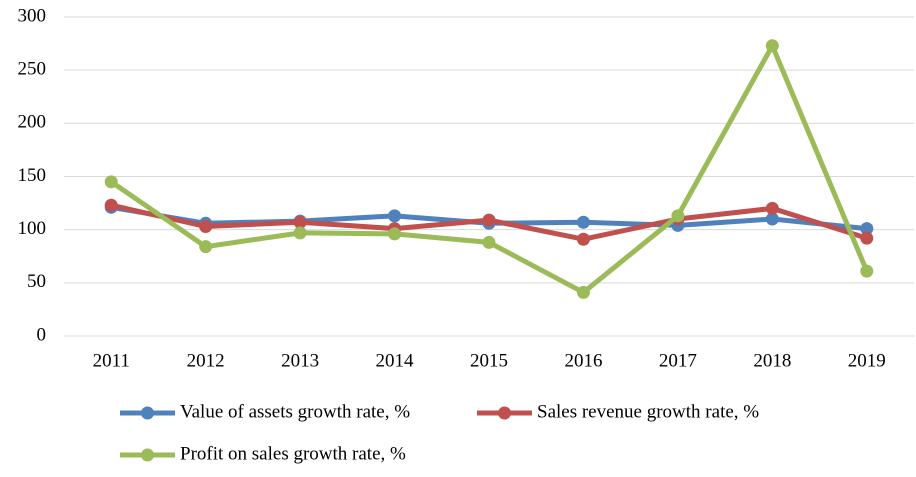 This screenshot has width=916, height=477. What do you see at coordinates (32, 15) in the screenshot?
I see `y-tick-label: 300` at bounding box center [32, 15].